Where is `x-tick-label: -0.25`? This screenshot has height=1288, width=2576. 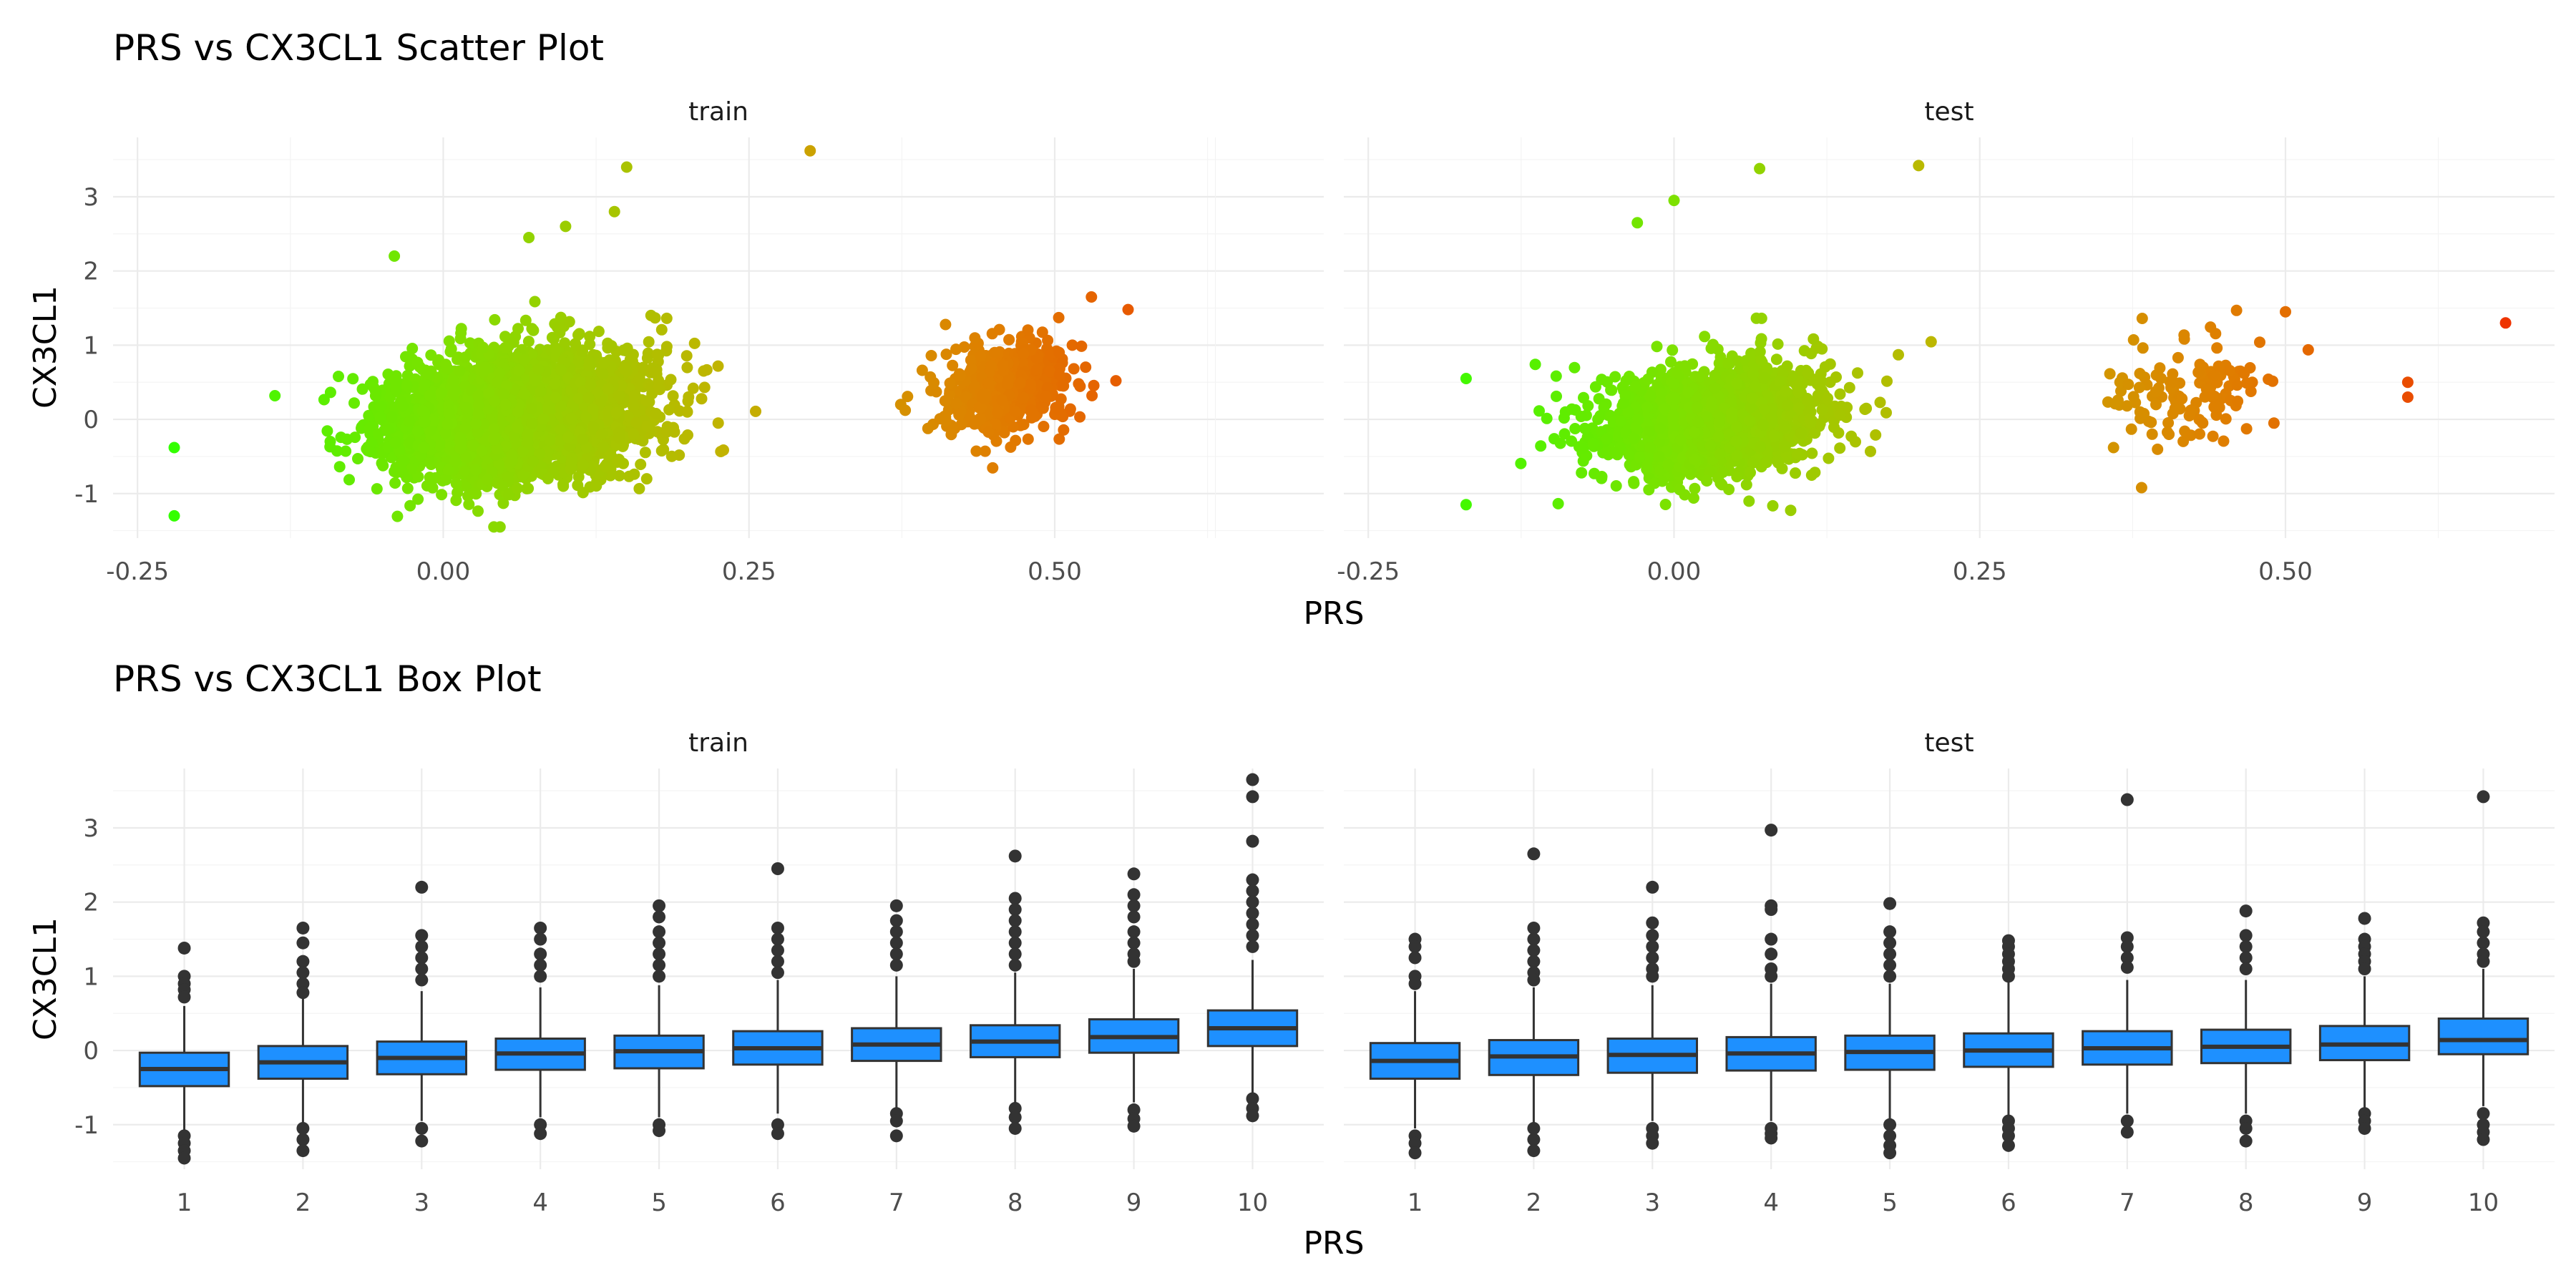 x-tick-label: -0.25 is located at coordinates (137, 571).